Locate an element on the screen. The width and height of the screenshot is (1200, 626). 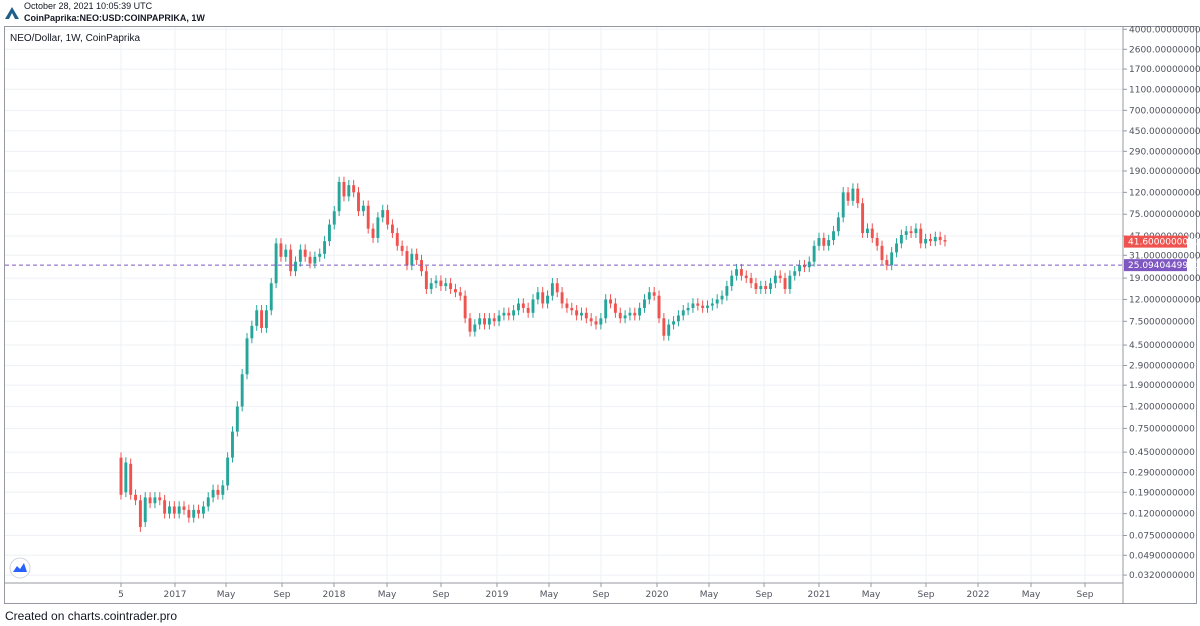
y-tick-label: 1700.0000000000 is located at coordinates (1164, 70).